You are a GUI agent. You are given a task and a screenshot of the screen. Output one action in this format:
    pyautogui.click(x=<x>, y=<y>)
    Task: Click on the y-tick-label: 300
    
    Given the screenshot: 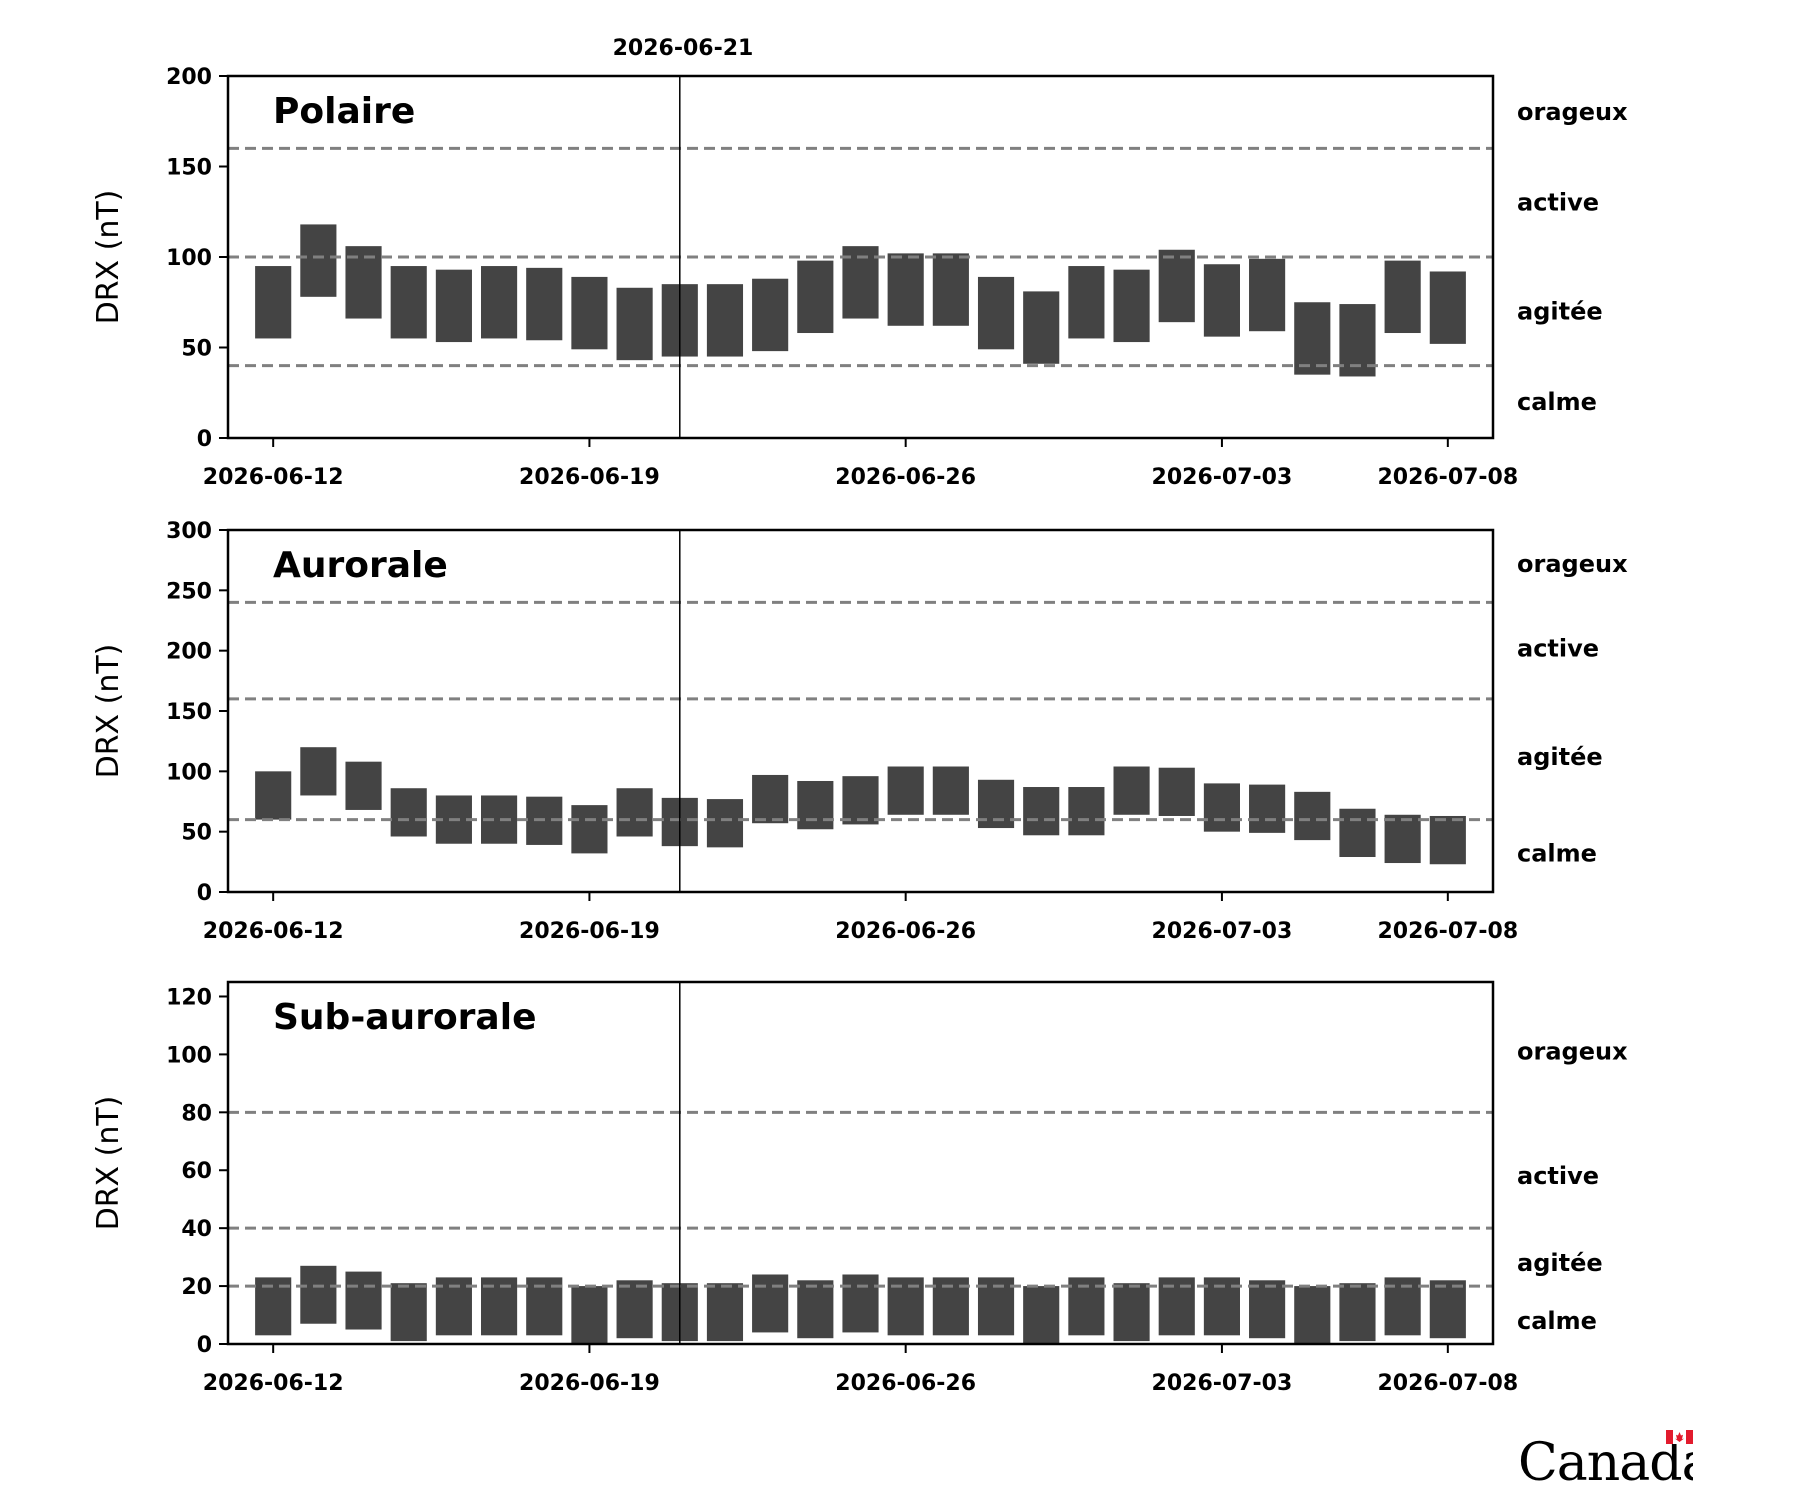 What is the action you would take?
    pyautogui.click(x=189, y=531)
    